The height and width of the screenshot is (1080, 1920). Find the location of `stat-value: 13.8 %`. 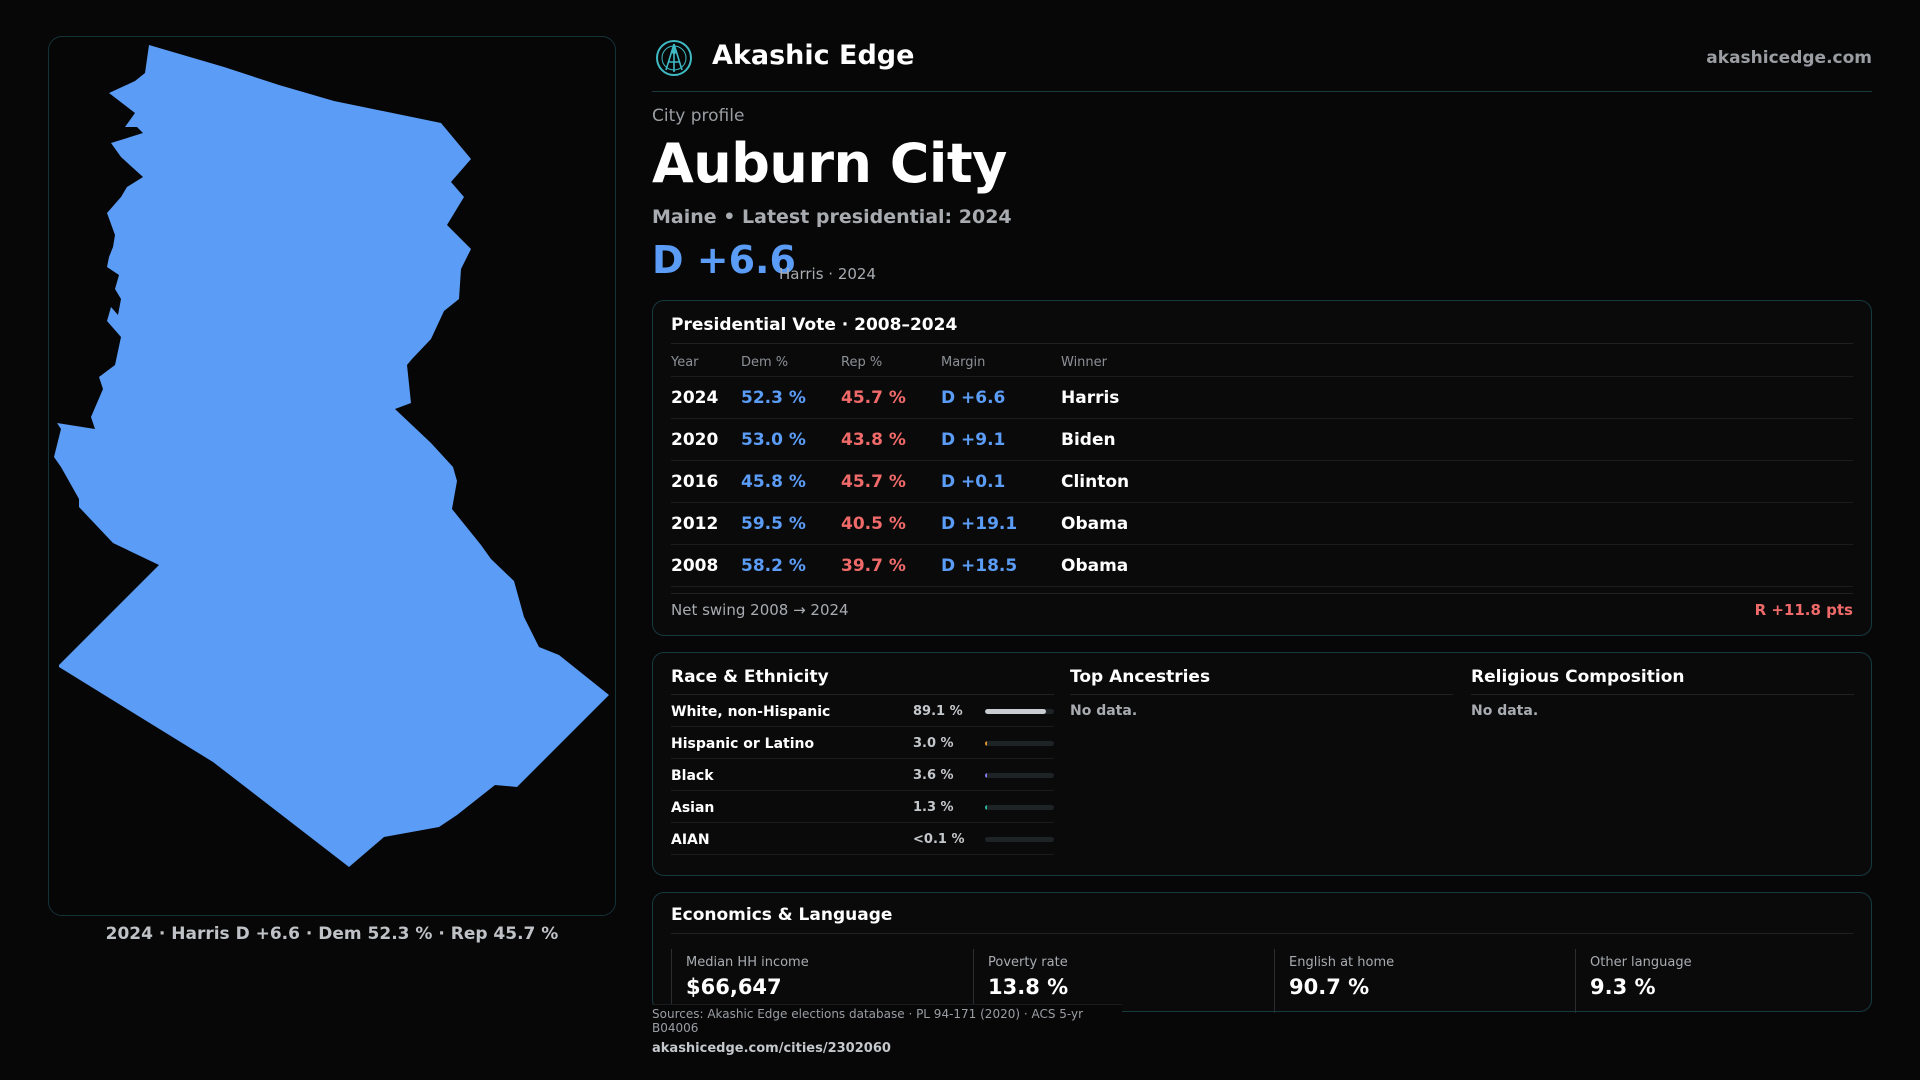

stat-value: 13.8 % is located at coordinates (1028, 987).